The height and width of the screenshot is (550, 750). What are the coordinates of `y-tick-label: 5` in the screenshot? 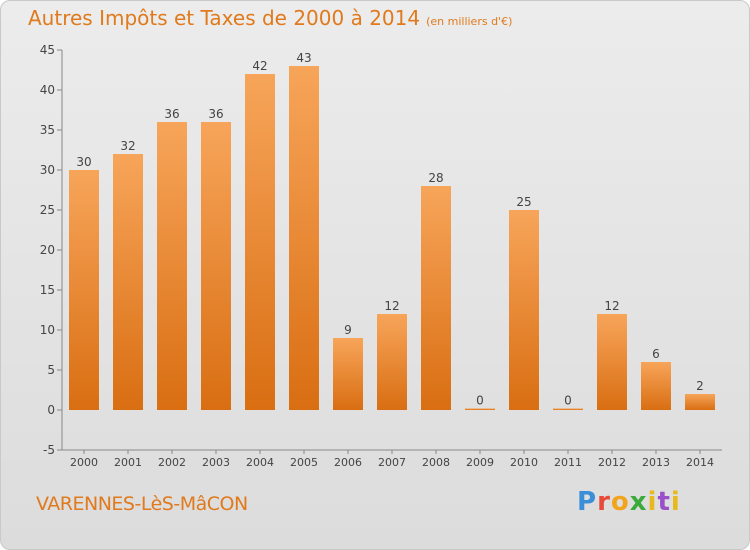 It's located at (51, 370).